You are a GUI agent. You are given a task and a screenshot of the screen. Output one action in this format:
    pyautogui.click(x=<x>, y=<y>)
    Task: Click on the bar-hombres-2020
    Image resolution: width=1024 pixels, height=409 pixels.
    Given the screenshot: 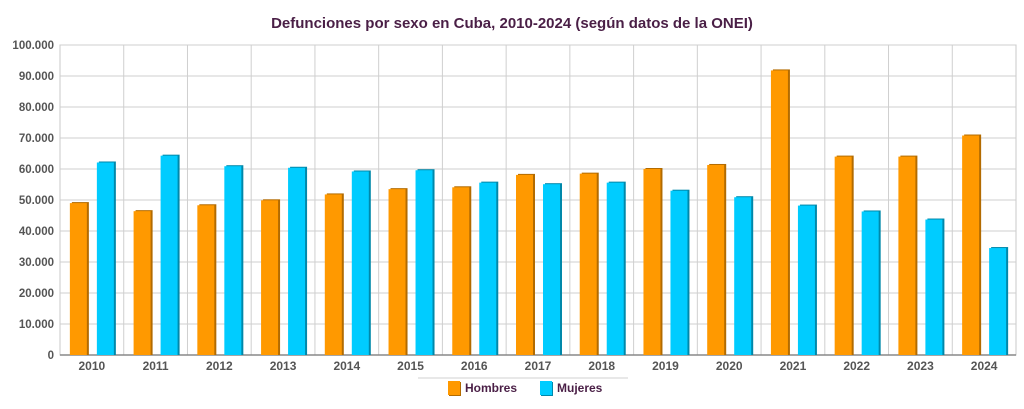 What is the action you would take?
    pyautogui.click(x=717, y=259)
    